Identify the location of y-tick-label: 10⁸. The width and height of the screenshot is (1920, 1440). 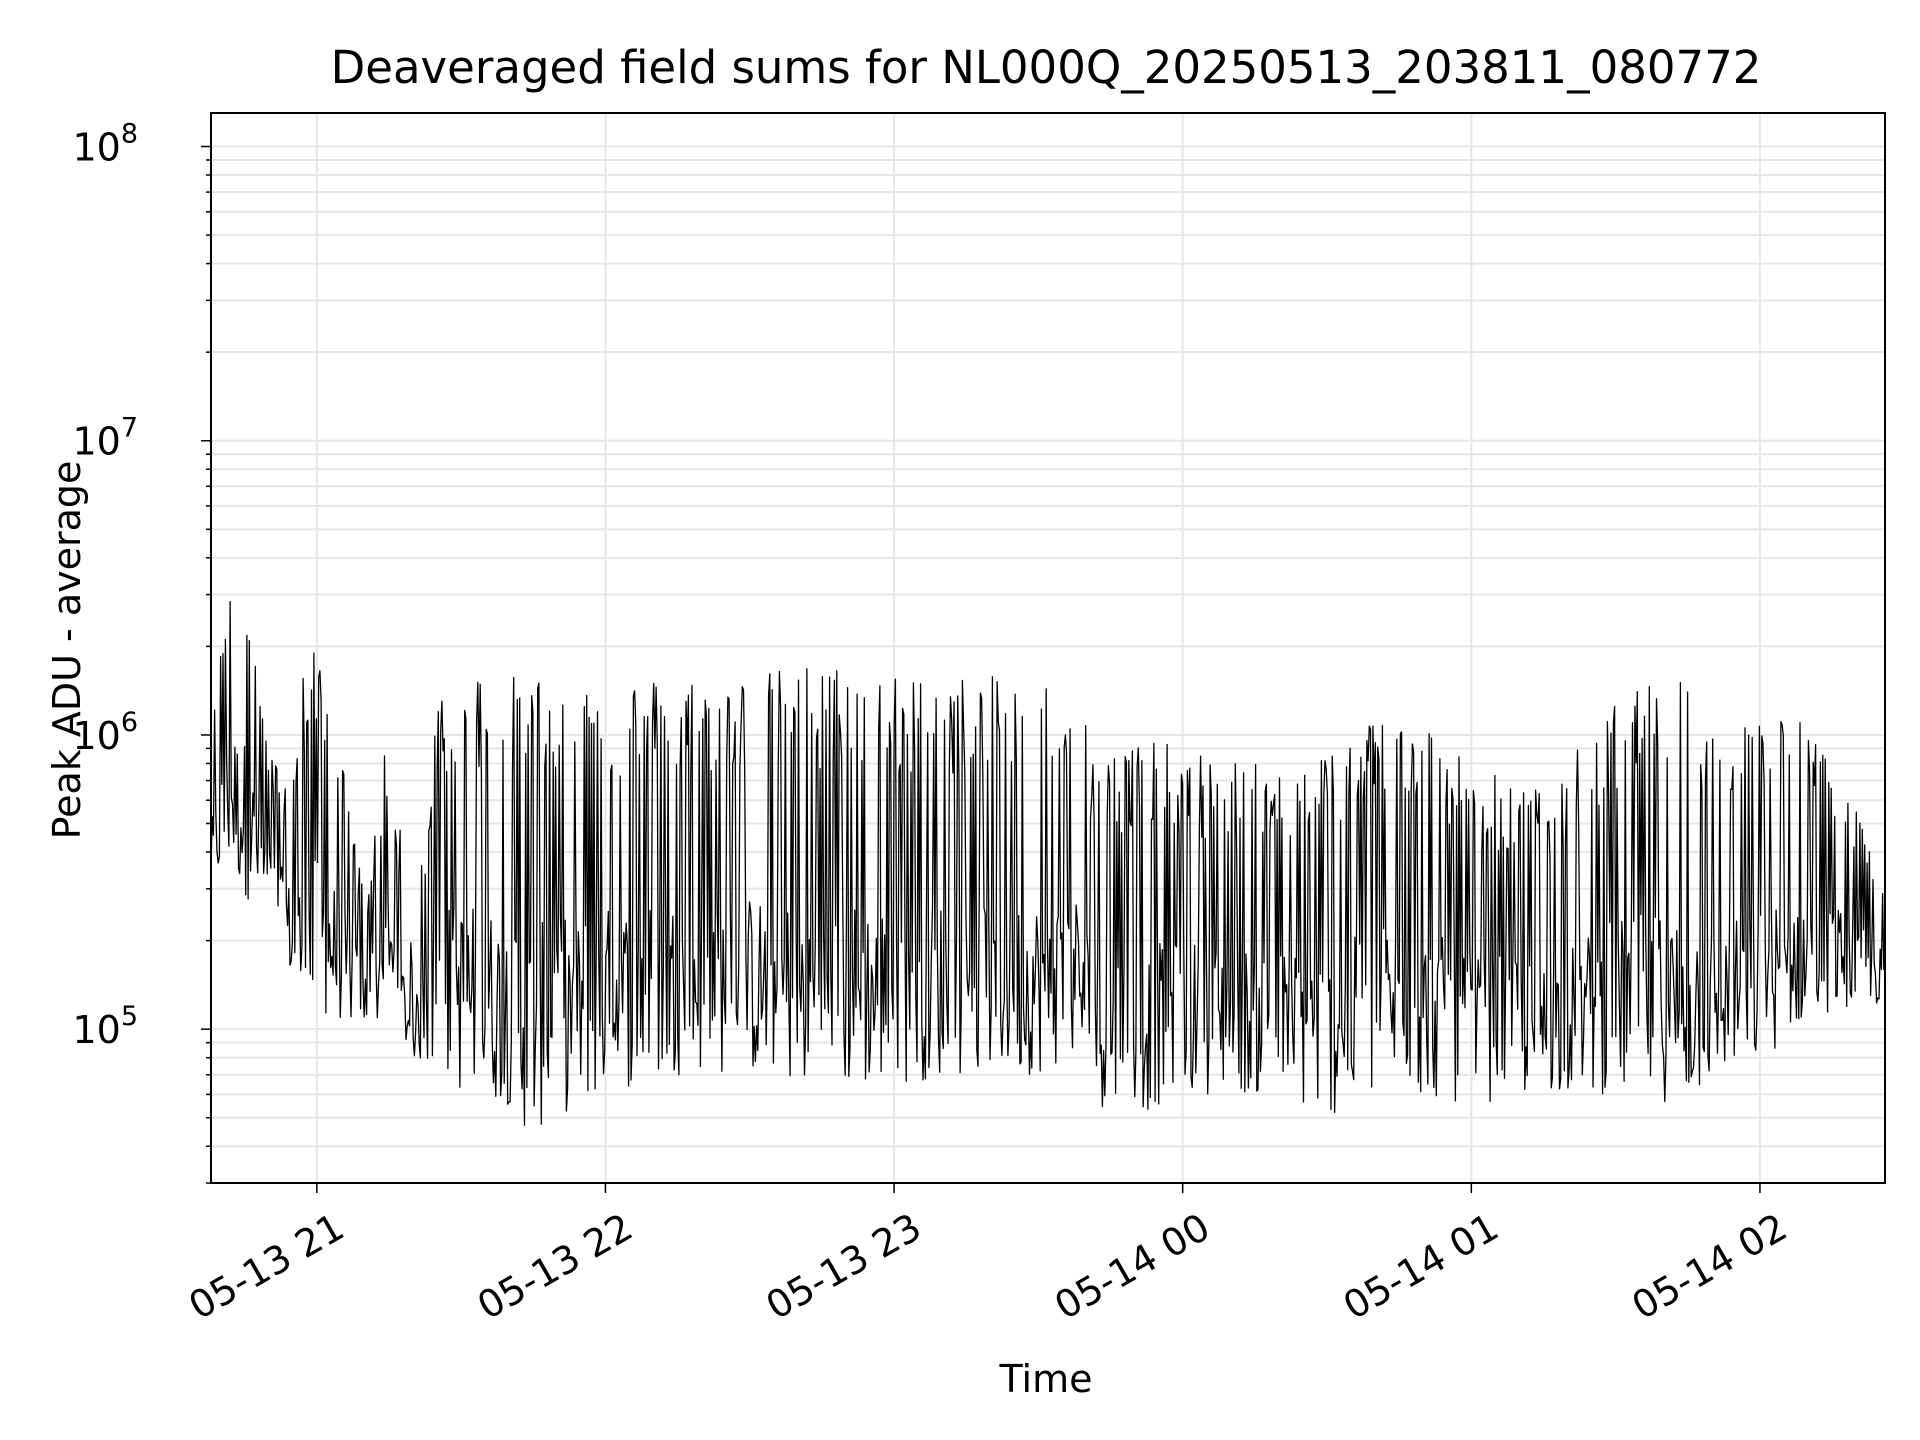
(105, 144).